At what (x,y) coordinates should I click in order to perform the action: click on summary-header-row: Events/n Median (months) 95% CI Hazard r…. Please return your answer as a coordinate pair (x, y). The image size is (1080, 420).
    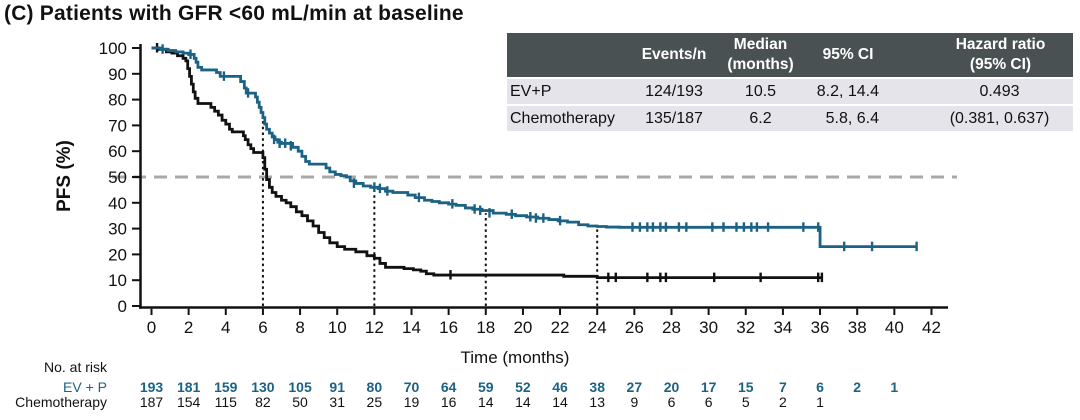
    Looking at the image, I should click on (790, 55).